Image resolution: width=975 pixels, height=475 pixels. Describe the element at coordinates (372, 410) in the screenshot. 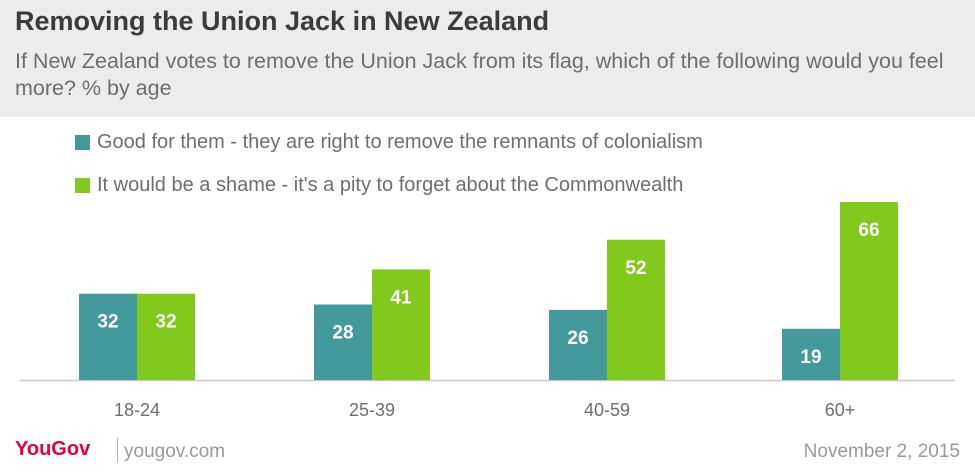

I see `x-tick-label-25-39: 25-39` at that location.